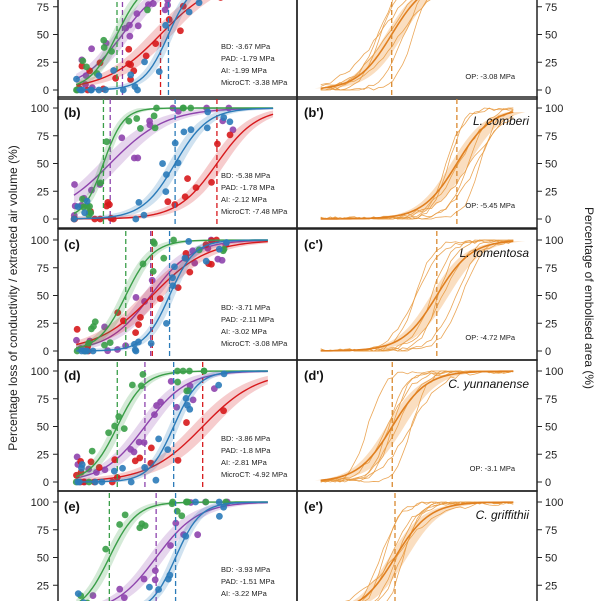  What do you see at coordinates (173, 161) in the screenshot?
I see `fit-curve-pad` at bounding box center [173, 161].